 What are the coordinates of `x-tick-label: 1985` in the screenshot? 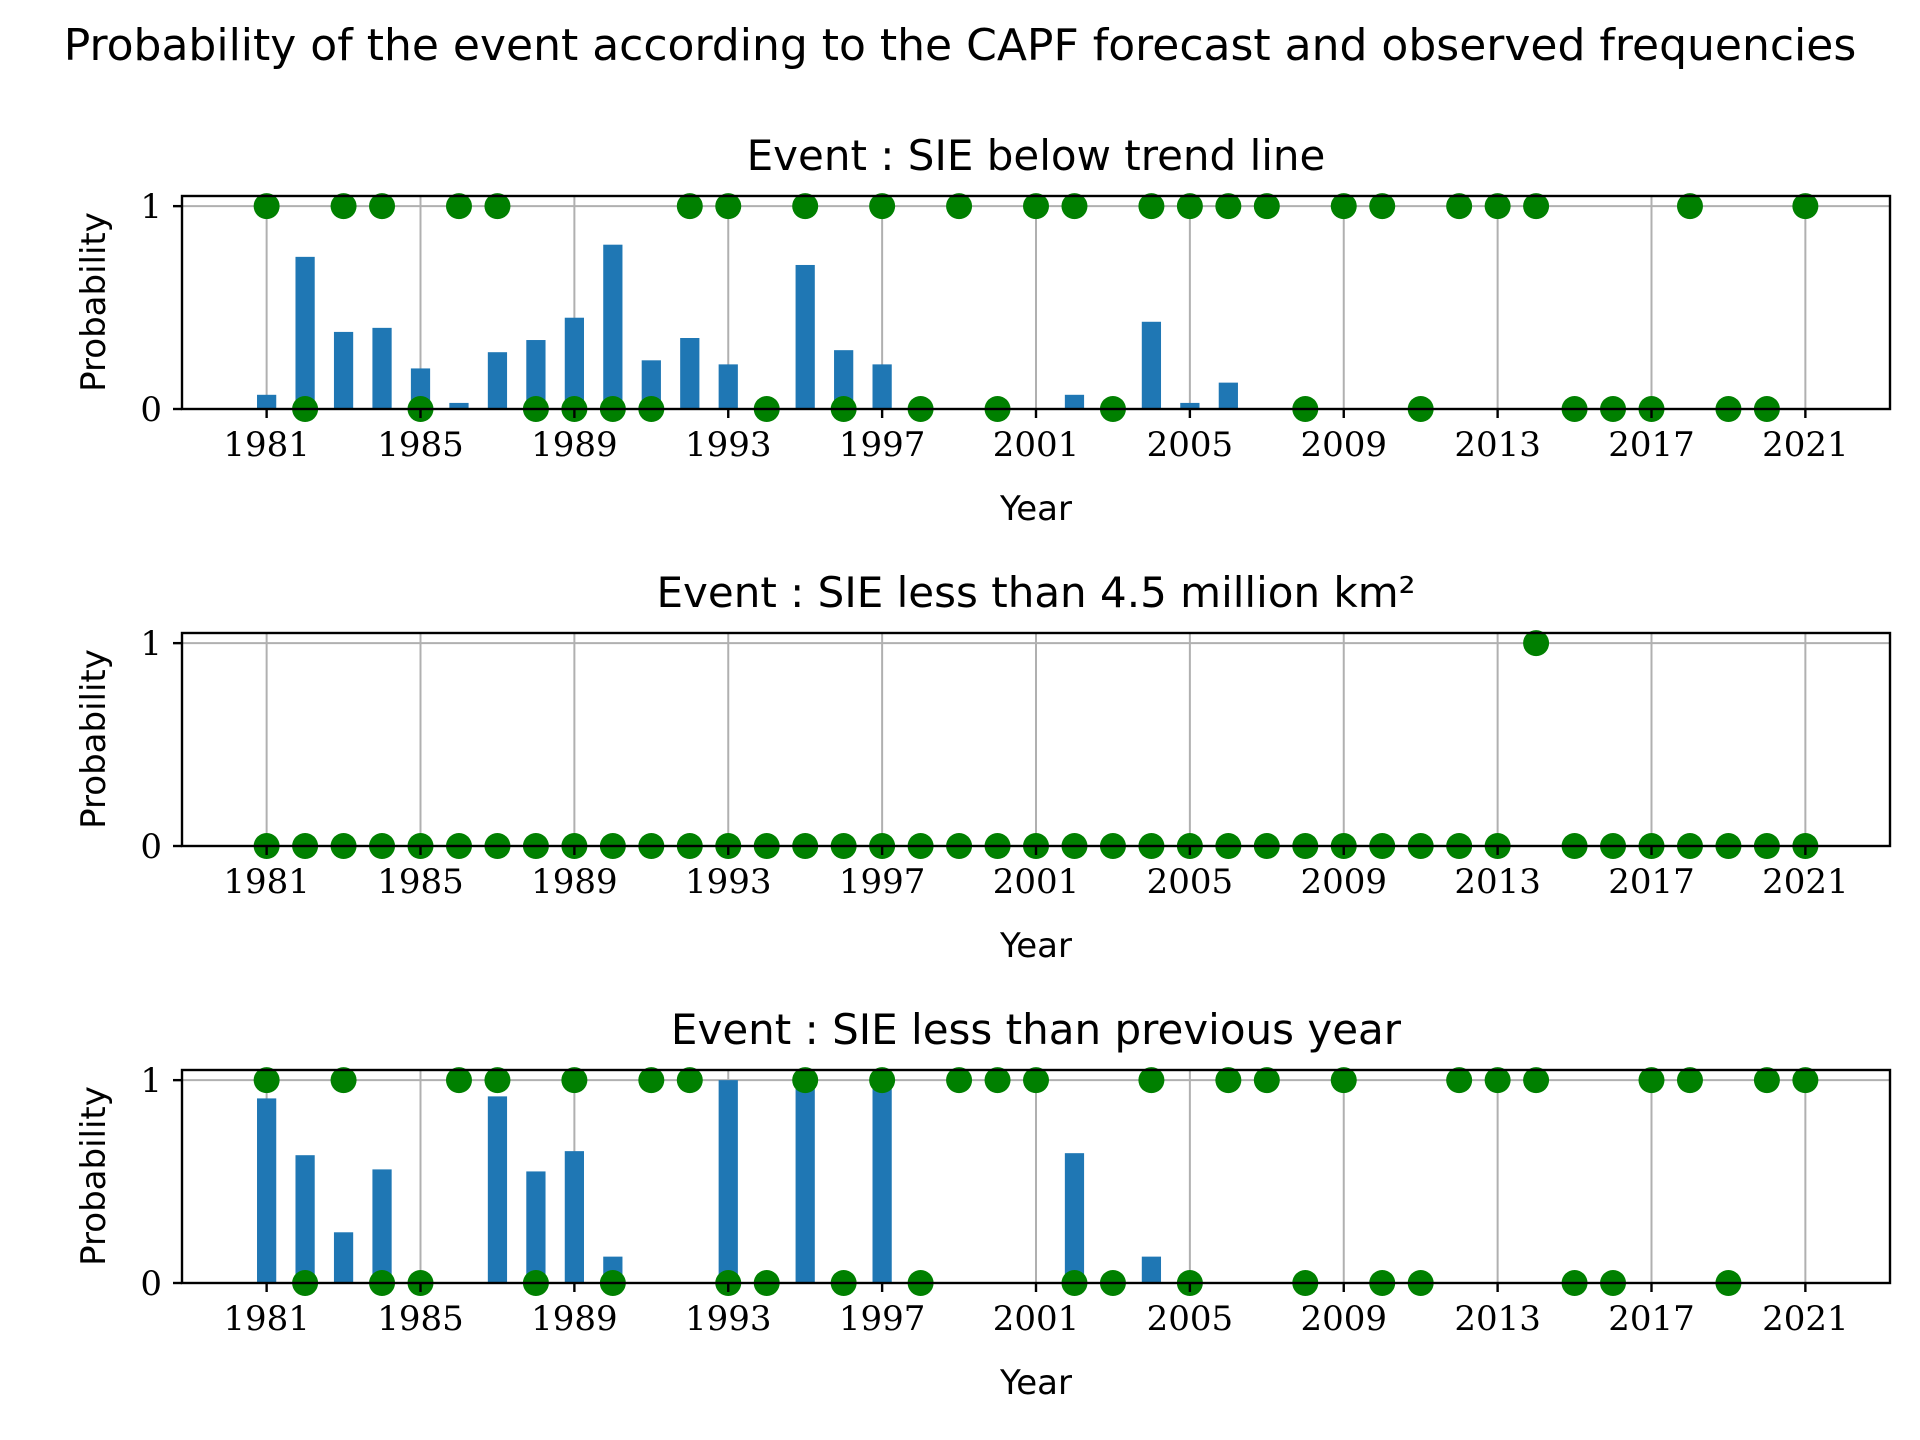 It's located at (420, 445).